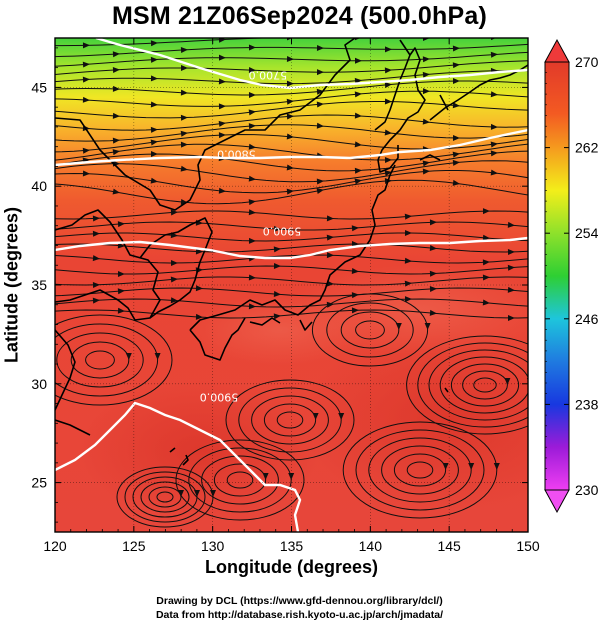  Describe the element at coordinates (11, 285) in the screenshot. I see `y-axis-label: Latitude (degrees)` at that location.